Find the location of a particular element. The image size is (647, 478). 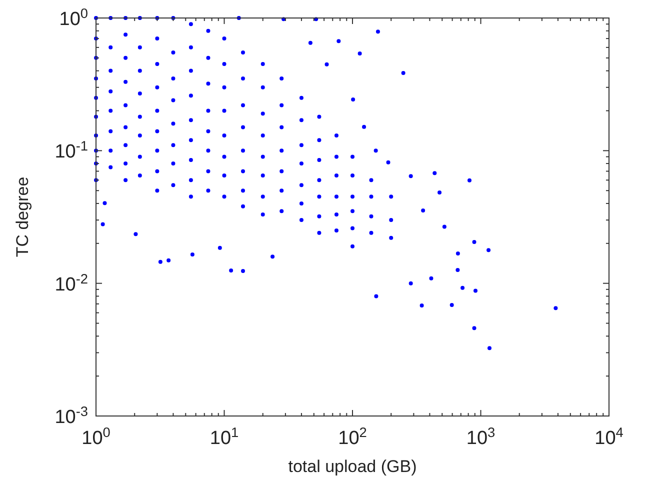

y-tick-label: 10$^{0}$ is located at coordinates (73, 18).